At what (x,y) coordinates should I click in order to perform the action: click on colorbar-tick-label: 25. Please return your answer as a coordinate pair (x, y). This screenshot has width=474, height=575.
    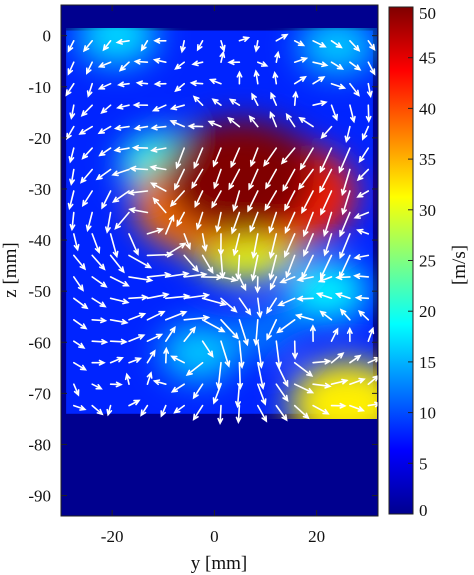
    Looking at the image, I should click on (427, 261).